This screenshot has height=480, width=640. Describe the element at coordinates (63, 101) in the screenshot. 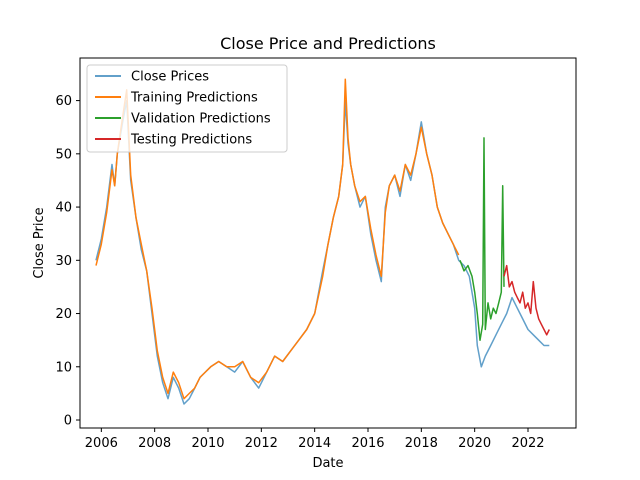

I see `y-tick-label: 60` at that location.